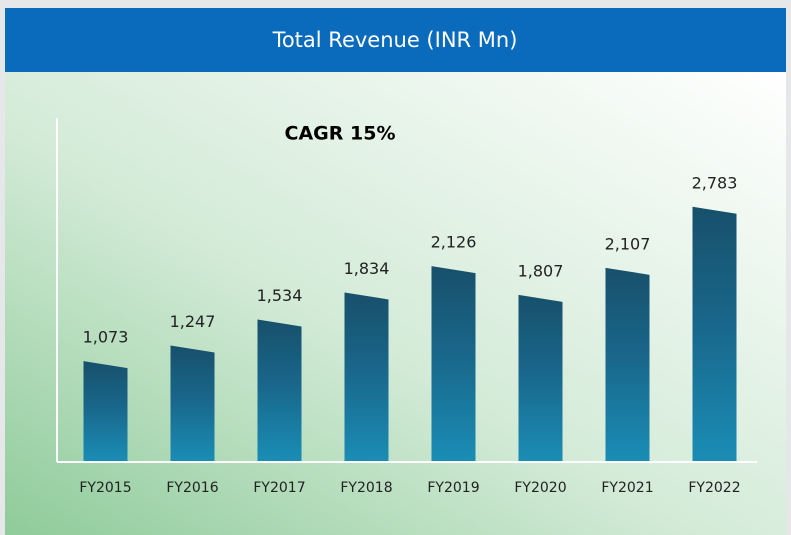 The width and height of the screenshot is (791, 535). What do you see at coordinates (714, 488) in the screenshot?
I see `x-tick-label: FY2022` at bounding box center [714, 488].